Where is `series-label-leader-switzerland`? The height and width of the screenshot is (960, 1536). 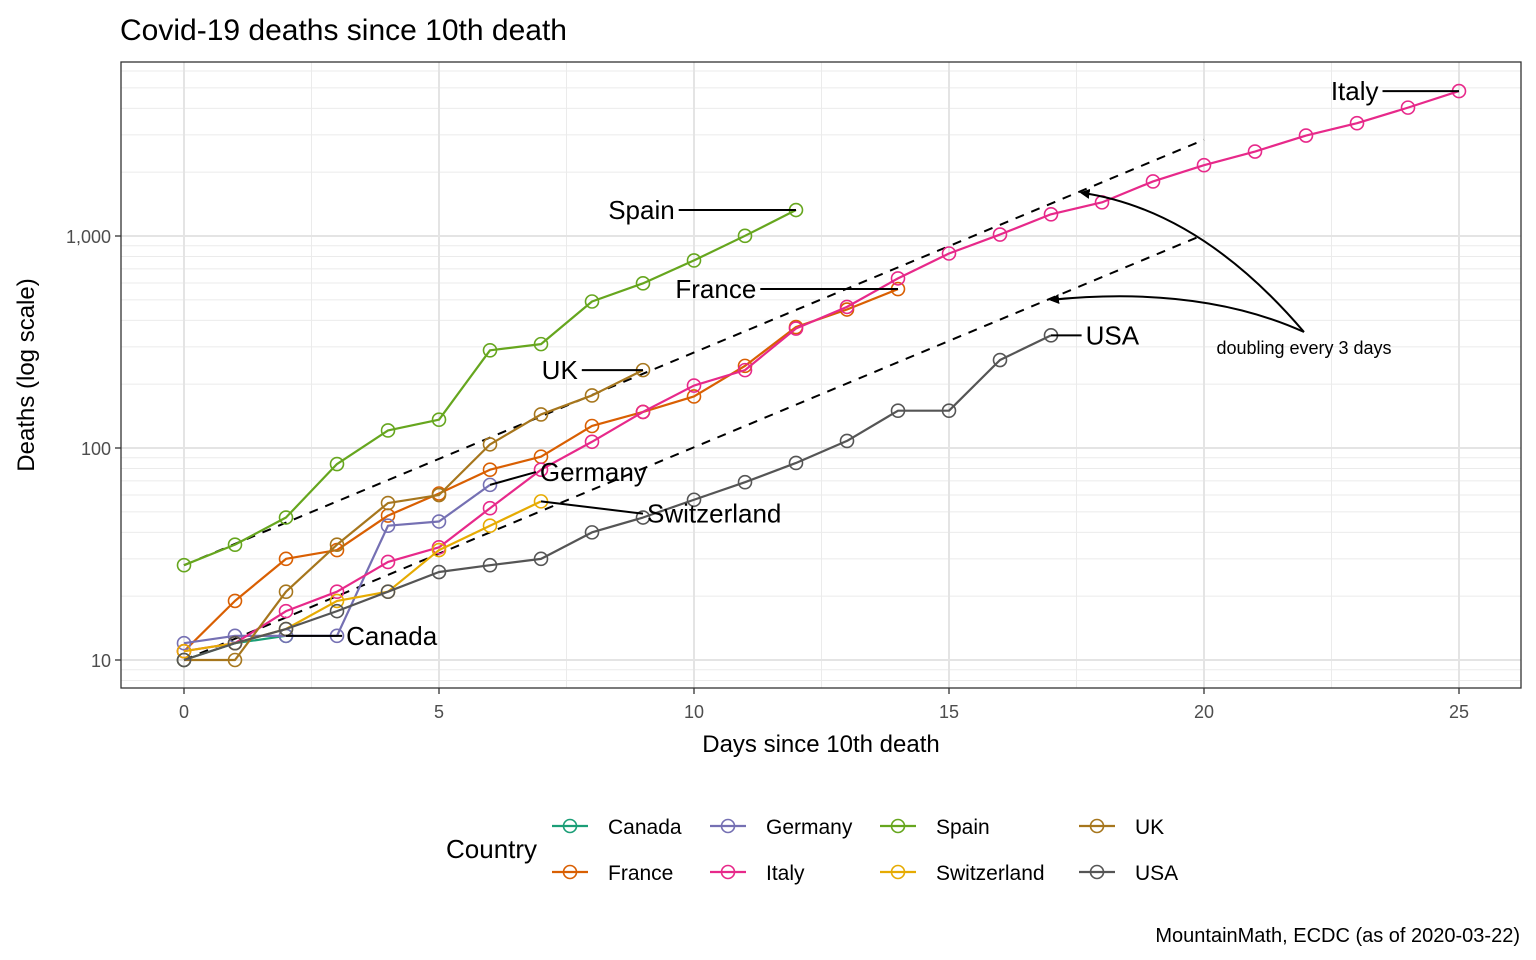 series-label-leader-switzerland is located at coordinates (592, 507).